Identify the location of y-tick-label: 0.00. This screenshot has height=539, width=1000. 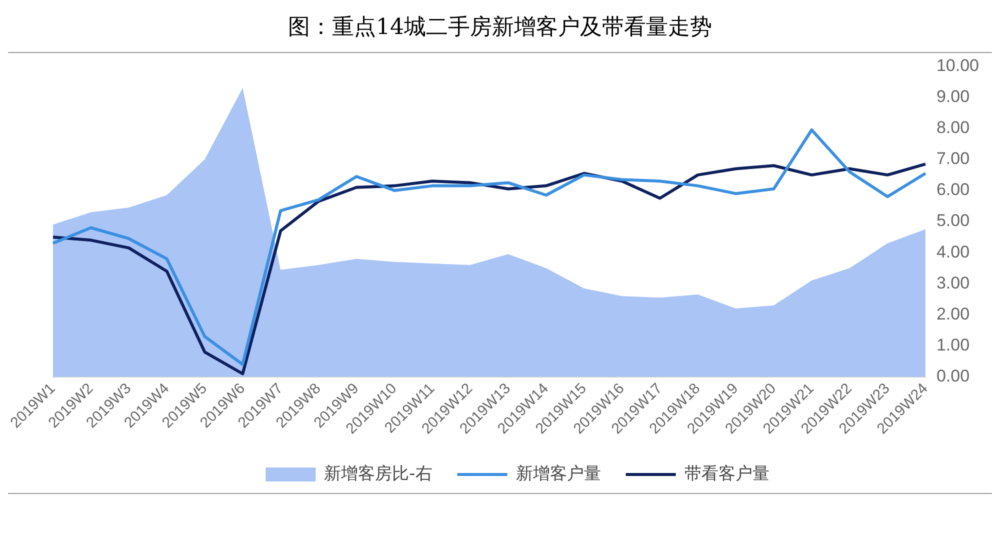
(953, 376).